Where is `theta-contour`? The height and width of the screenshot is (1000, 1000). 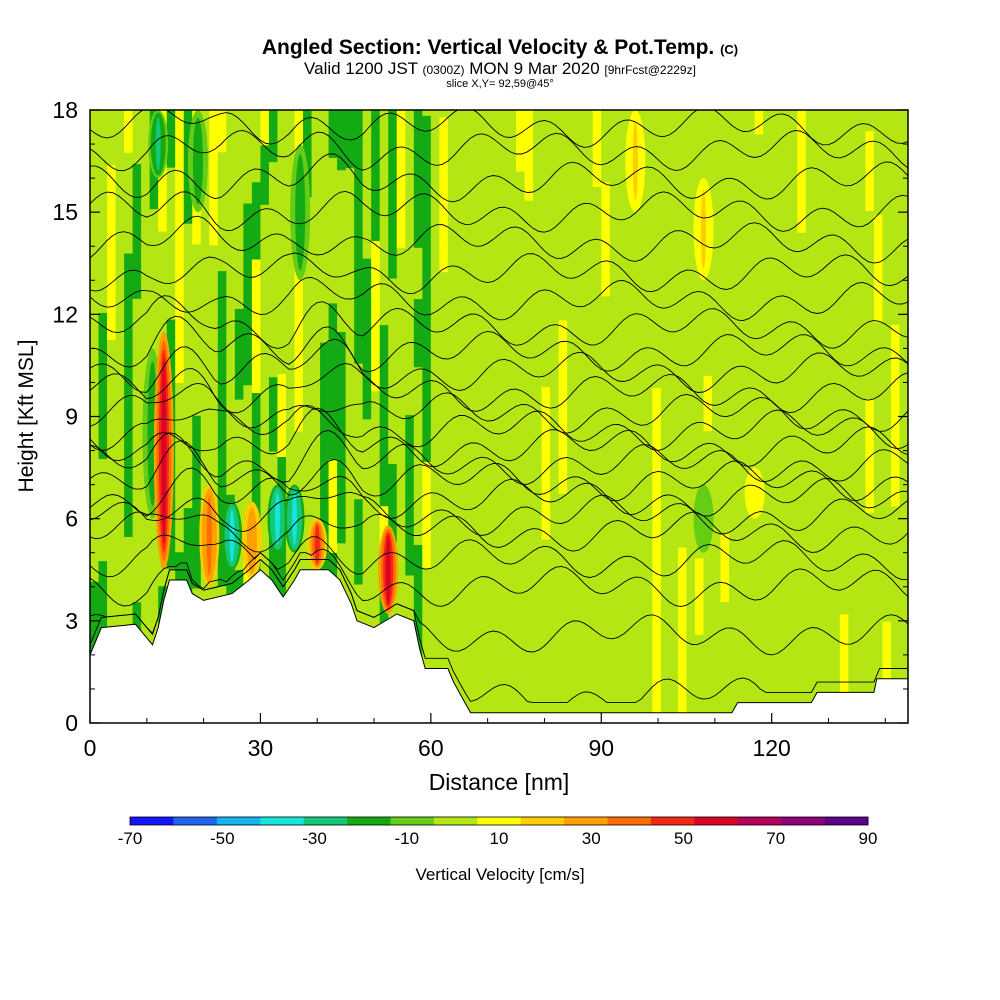
theta-contour is located at coordinates (499, 344).